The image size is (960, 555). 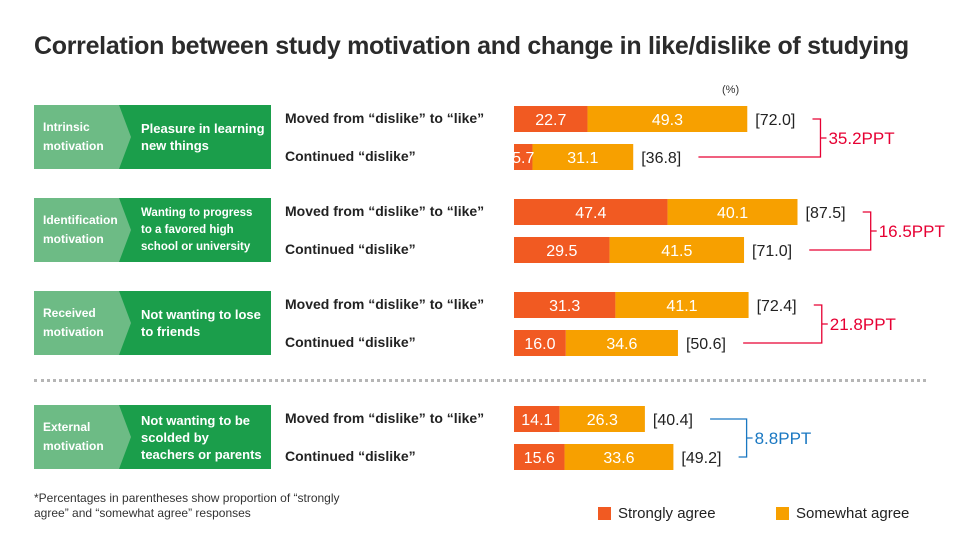 I want to click on data-label-strongly: 31.3, so click(x=564, y=306).